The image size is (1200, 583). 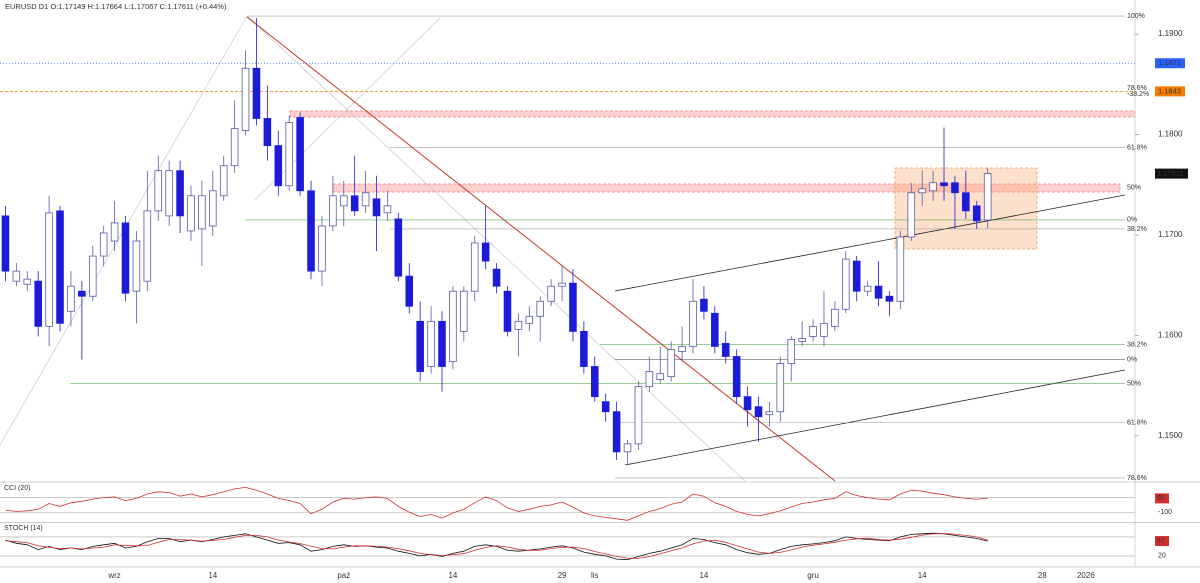 I want to click on indicator-line, so click(x=496, y=546).